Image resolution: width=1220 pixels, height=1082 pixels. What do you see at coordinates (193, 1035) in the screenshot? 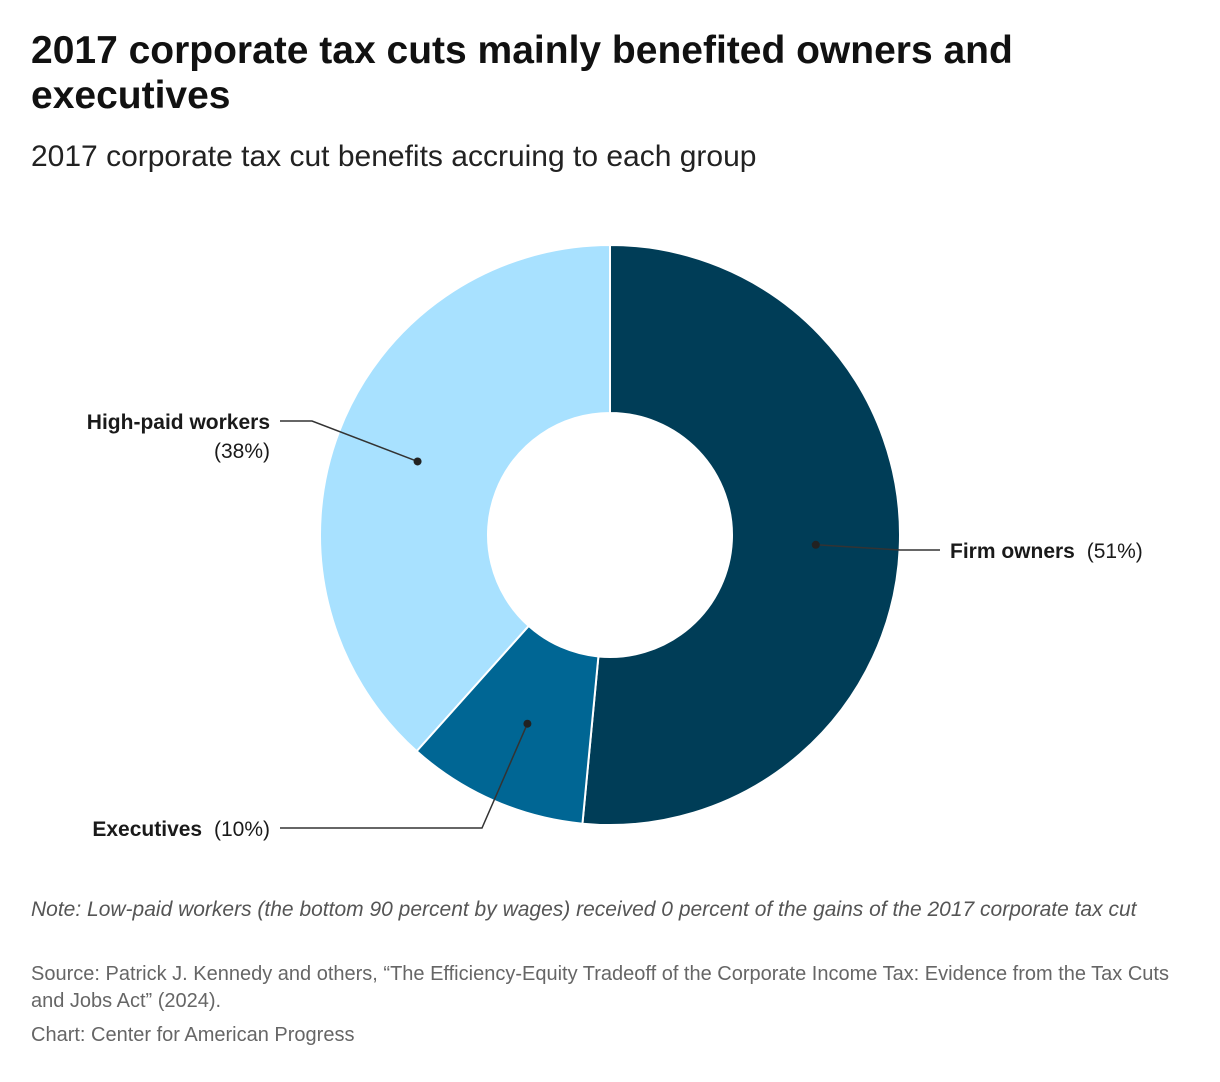
I see `chart-credit: Chart: Center for American Progress` at bounding box center [193, 1035].